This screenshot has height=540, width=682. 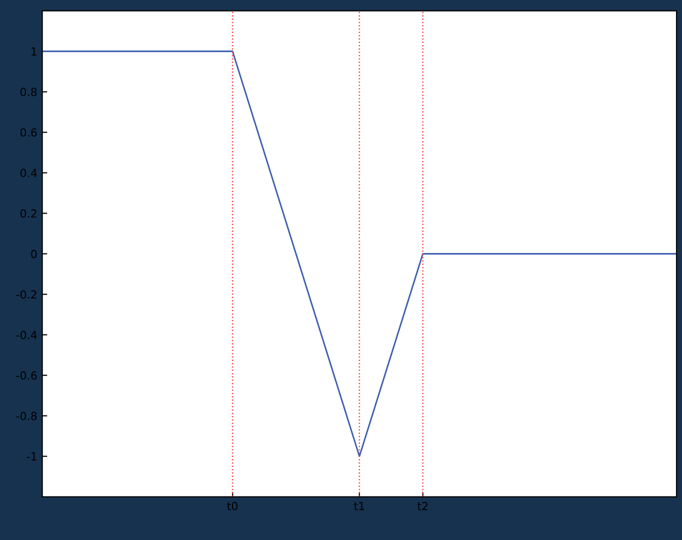 I want to click on y-tick-label: 0.4, so click(x=28, y=173).